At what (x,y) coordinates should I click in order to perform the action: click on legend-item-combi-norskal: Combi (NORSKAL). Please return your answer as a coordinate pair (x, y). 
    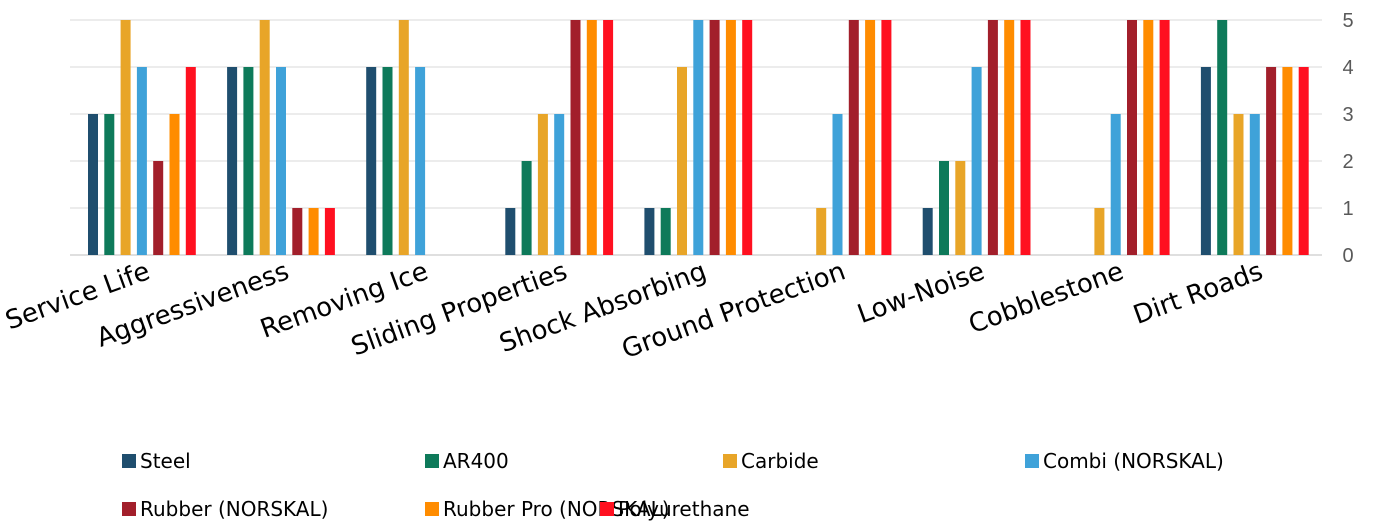
    Looking at the image, I should click on (1124, 461).